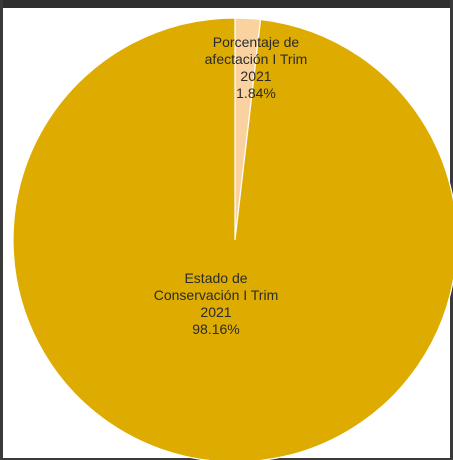  Describe the element at coordinates (216, 329) in the screenshot. I see `slice-value-label: 98.16%` at that location.